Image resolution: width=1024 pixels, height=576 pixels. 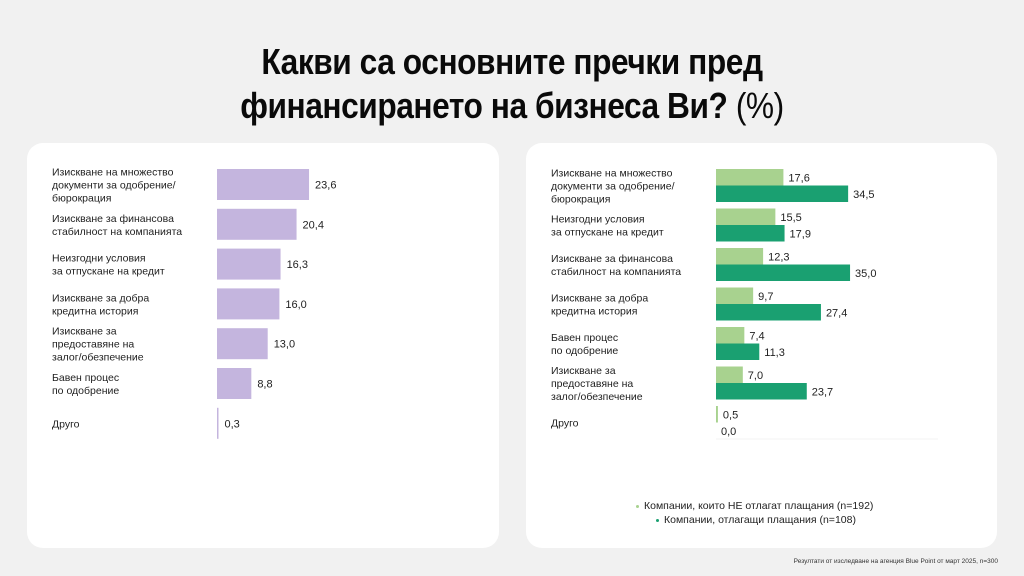 I want to click on value-label: 20,4, so click(x=313, y=225).